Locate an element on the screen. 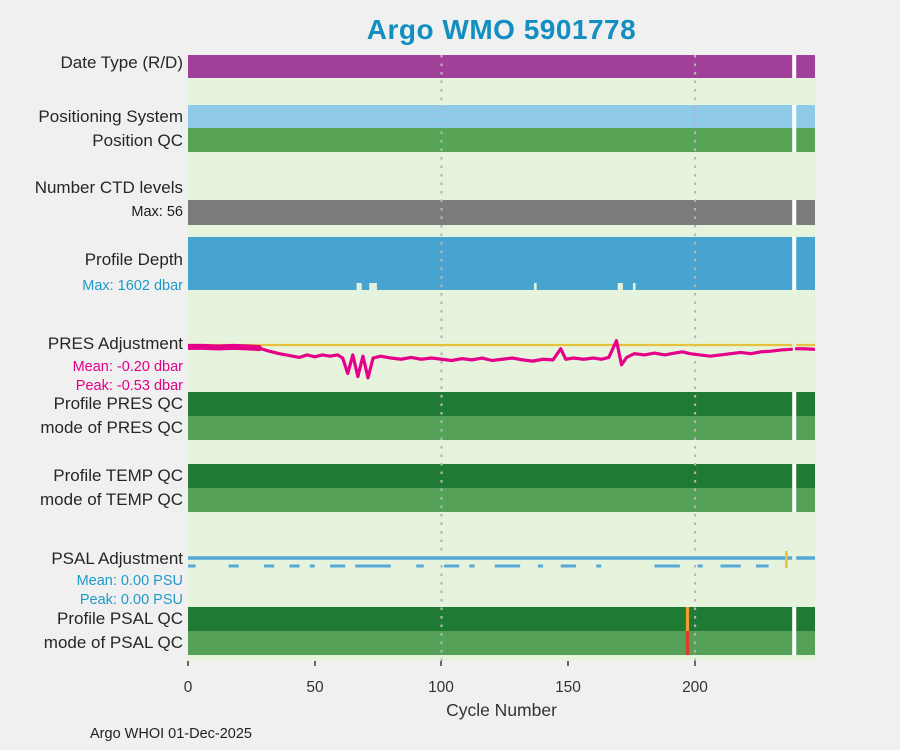 The height and width of the screenshot is (750, 900). x-tick-label-200: 200 is located at coordinates (695, 687).